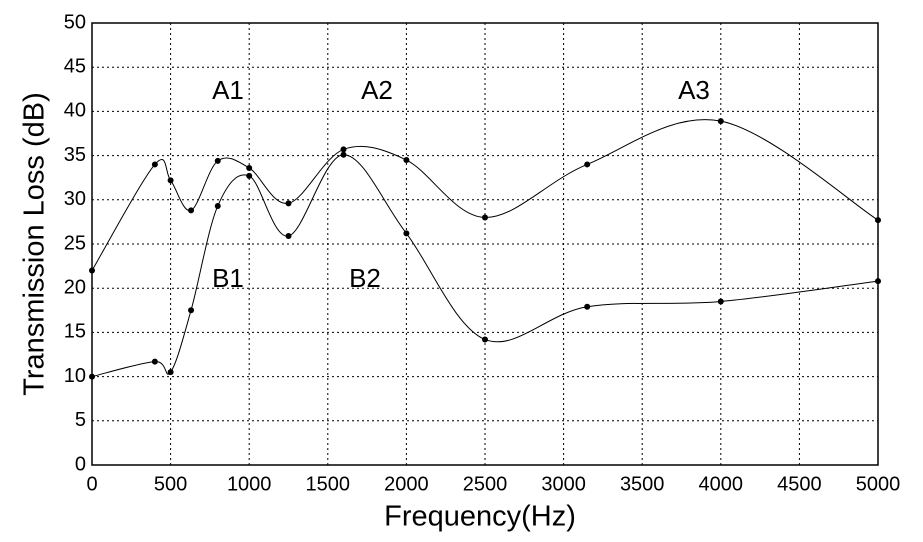 Image resolution: width=923 pixels, height=542 pixels. What do you see at coordinates (75, 155) in the screenshot?
I see `y-tick-label: 35` at bounding box center [75, 155].